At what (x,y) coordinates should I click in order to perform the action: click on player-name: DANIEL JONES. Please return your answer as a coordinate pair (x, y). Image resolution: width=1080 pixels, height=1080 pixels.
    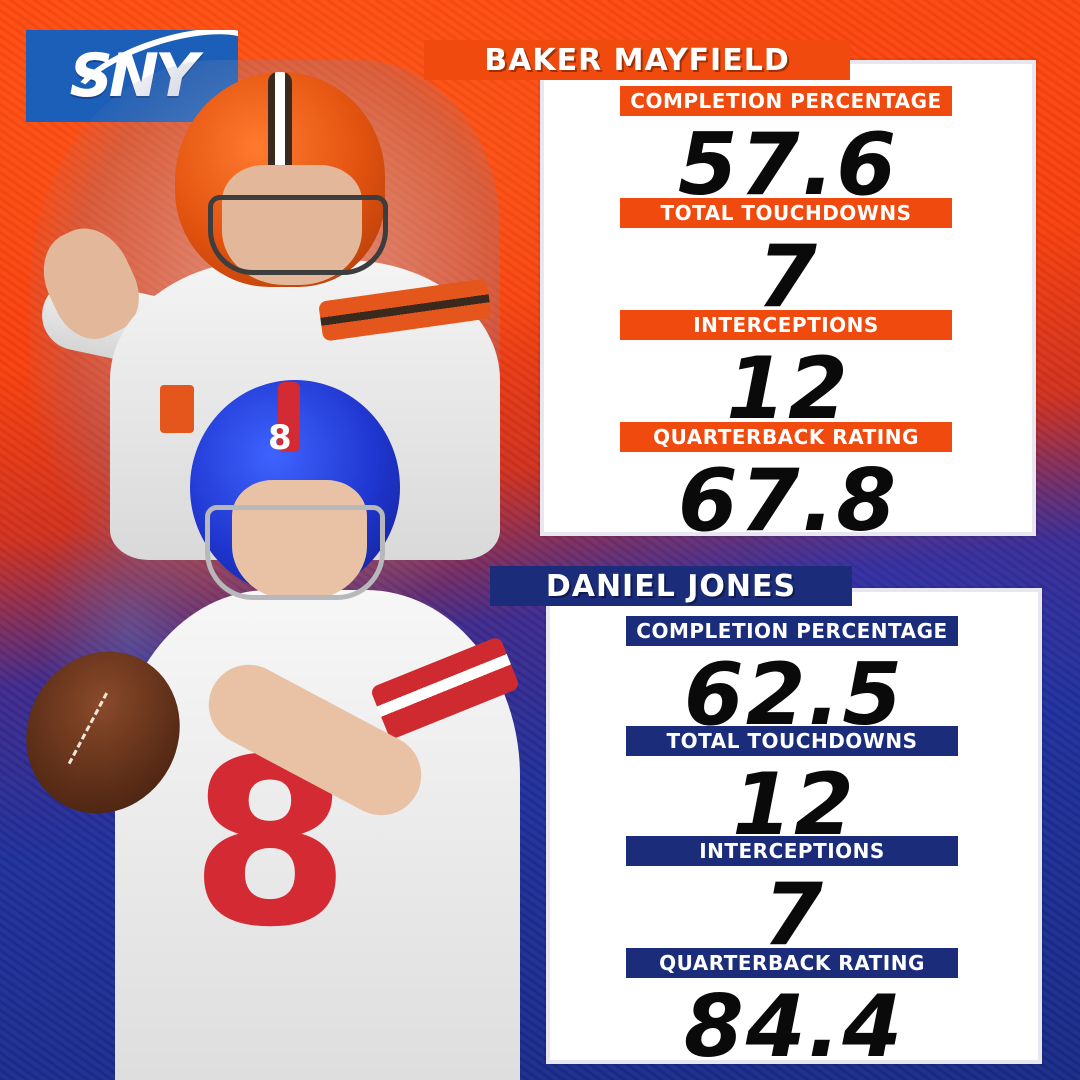
    Looking at the image, I should click on (671, 586).